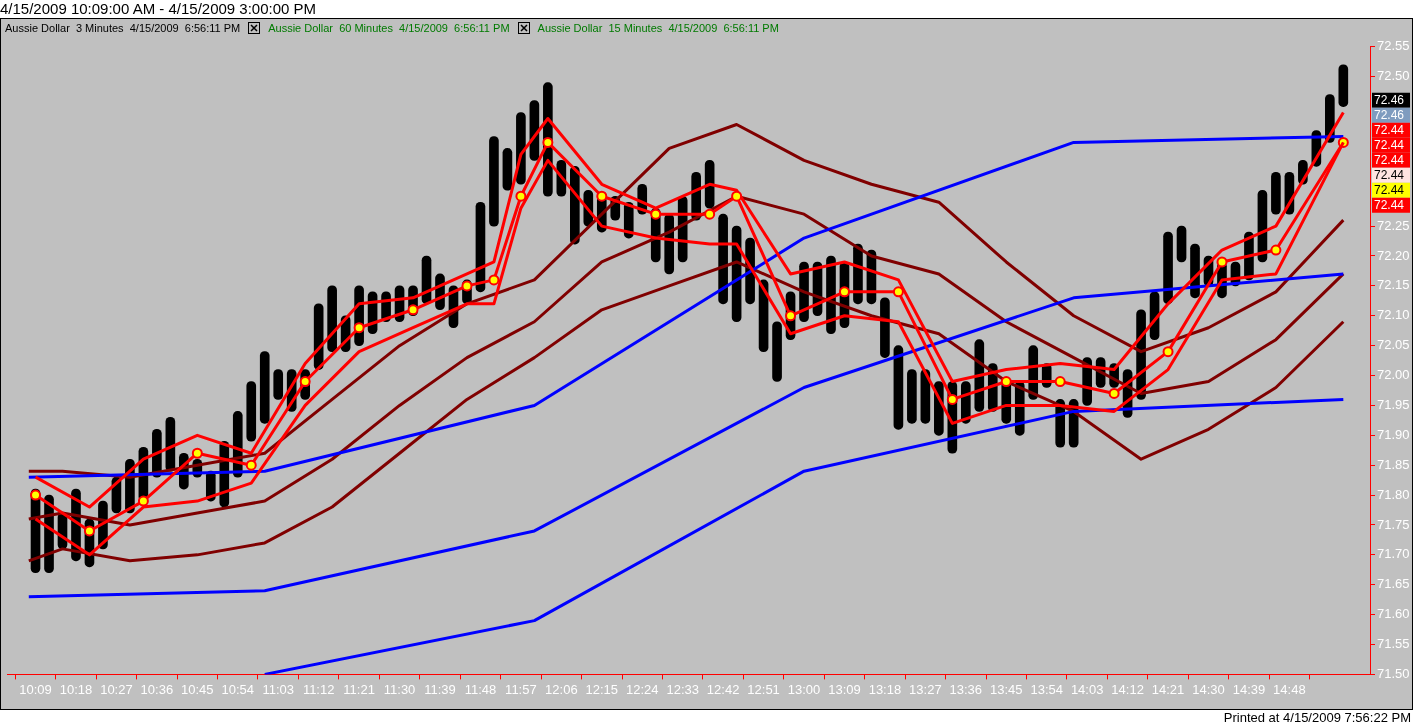 The width and height of the screenshot is (1413, 727). What do you see at coordinates (1208, 689) in the screenshot?
I see `x-tick-label: 14:30` at bounding box center [1208, 689].